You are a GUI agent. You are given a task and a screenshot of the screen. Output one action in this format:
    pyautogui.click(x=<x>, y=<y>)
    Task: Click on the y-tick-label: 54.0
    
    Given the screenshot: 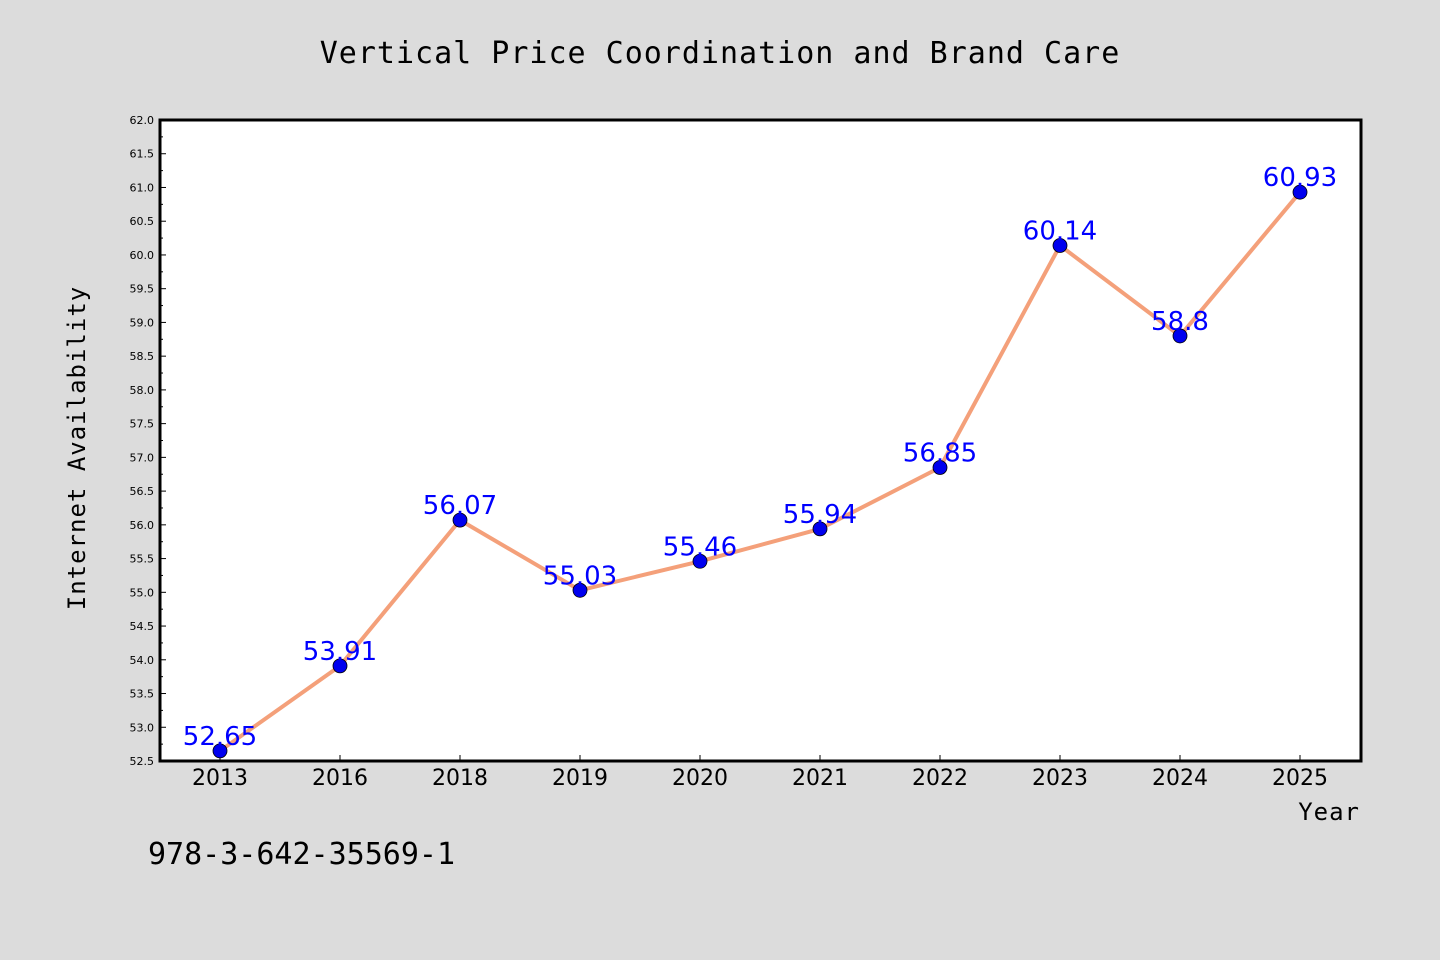 What is the action you would take?
    pyautogui.click(x=142, y=660)
    